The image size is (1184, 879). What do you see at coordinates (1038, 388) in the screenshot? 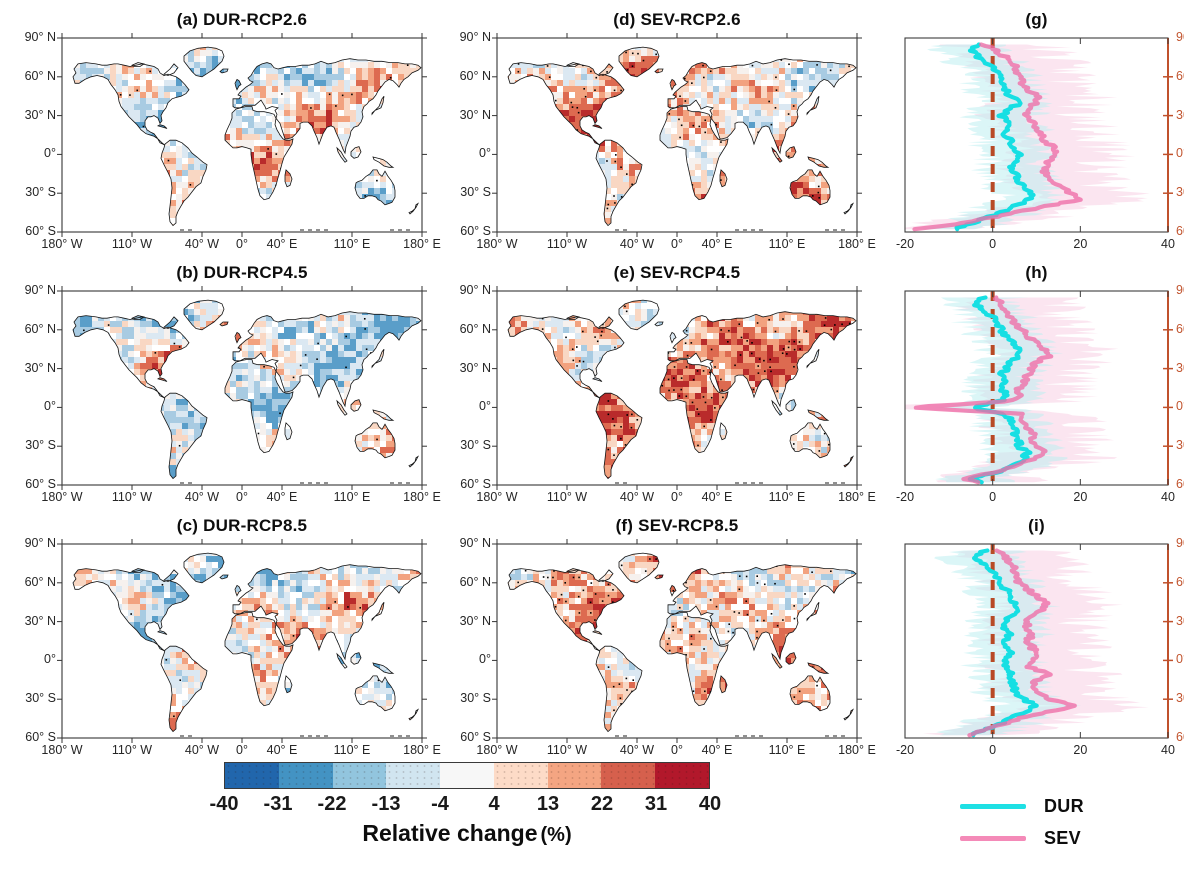
I see `zonal-plot-svg-h` at bounding box center [1038, 388].